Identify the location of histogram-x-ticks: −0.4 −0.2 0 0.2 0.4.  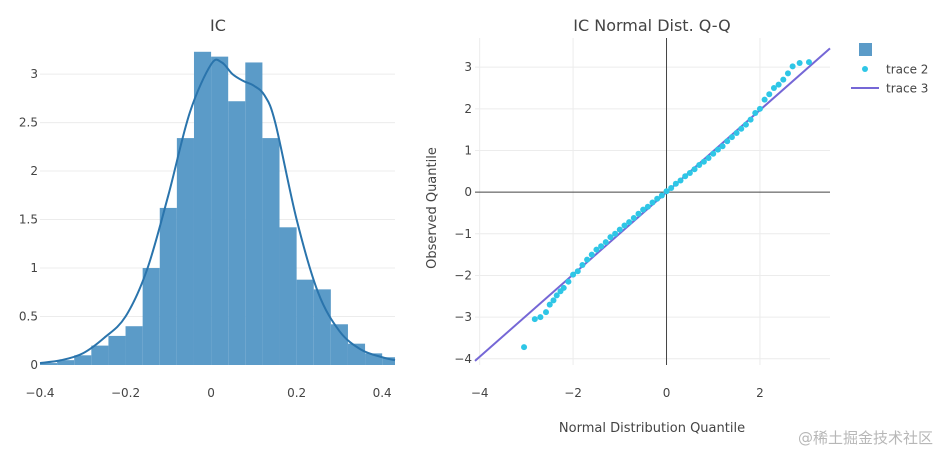
(208, 393).